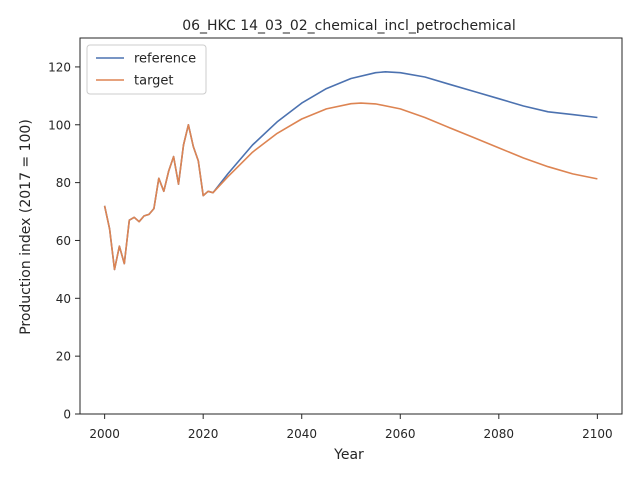 The width and height of the screenshot is (640, 480). Describe the element at coordinates (63, 241) in the screenshot. I see `y-tick-label: 60` at that location.